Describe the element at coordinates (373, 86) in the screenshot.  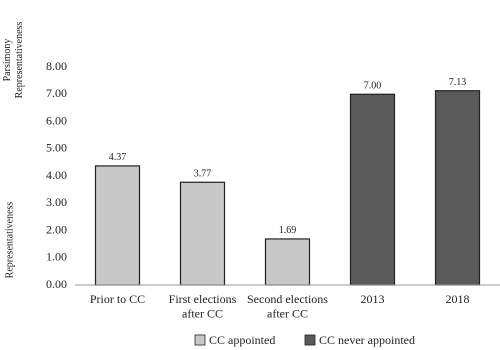
I see `value-label: 7.00` at that location.